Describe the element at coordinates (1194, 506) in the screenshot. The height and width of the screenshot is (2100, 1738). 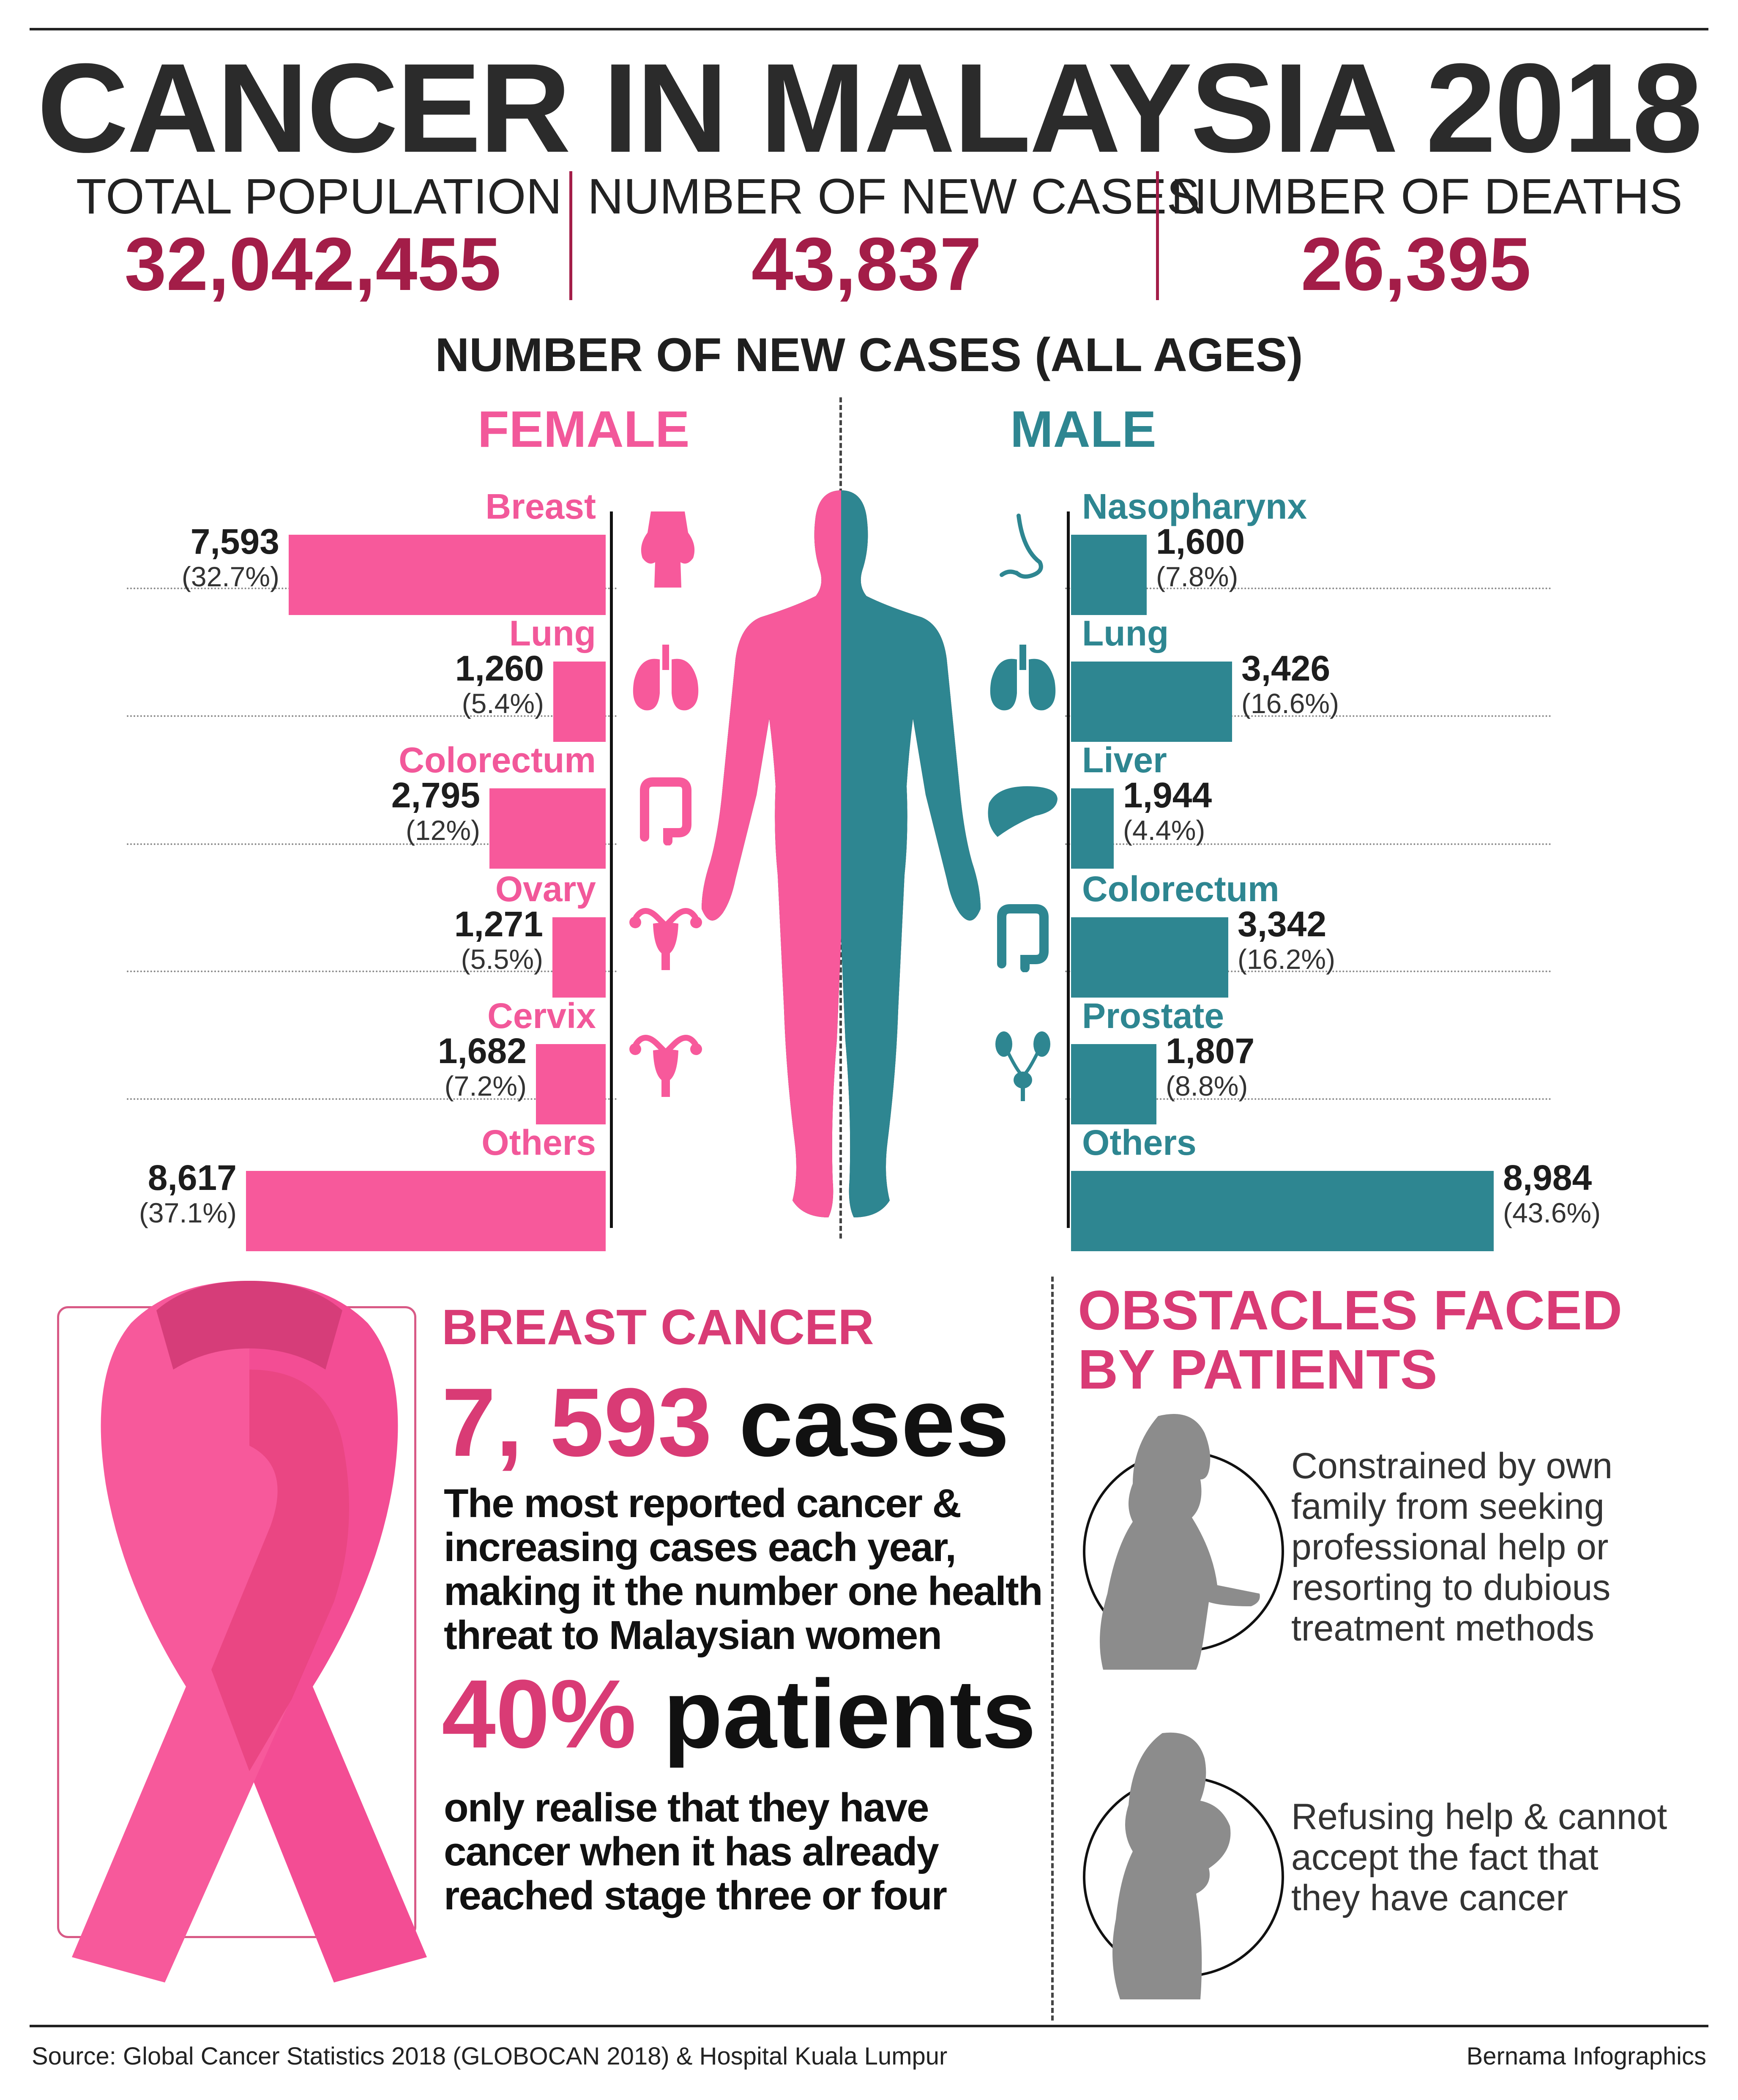
I see `male-cancer-name: Nasopharynx` at that location.